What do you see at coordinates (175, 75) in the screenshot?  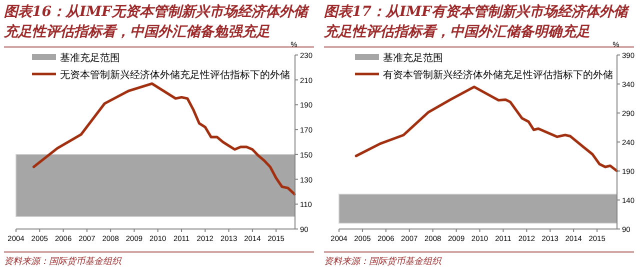 I see `legend-label: 无资本管制新兴经济体外储充足性评估指标下的外储` at bounding box center [175, 75].